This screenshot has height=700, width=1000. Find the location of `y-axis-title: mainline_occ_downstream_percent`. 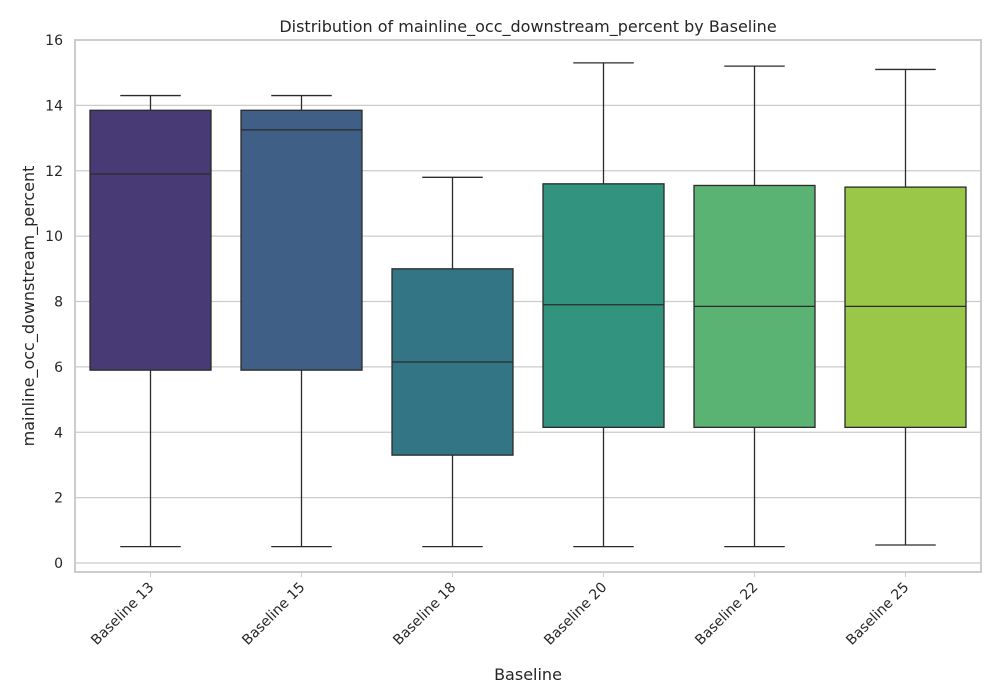

y-axis-title: mainline_occ_downstream_percent is located at coordinates (29, 306).